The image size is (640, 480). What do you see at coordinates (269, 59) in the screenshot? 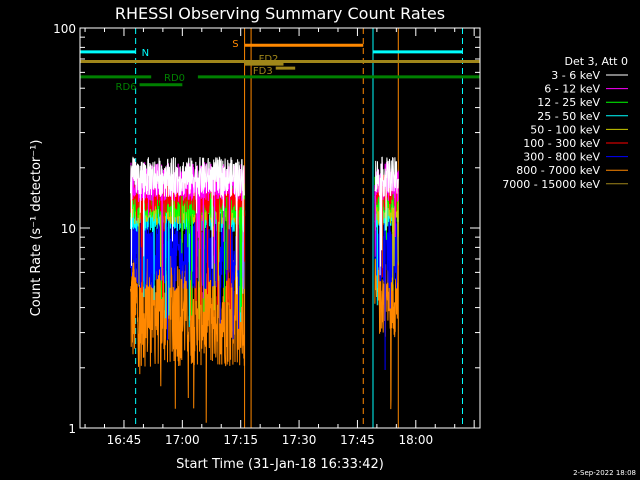
I see `flag-label: FD2` at bounding box center [269, 59].